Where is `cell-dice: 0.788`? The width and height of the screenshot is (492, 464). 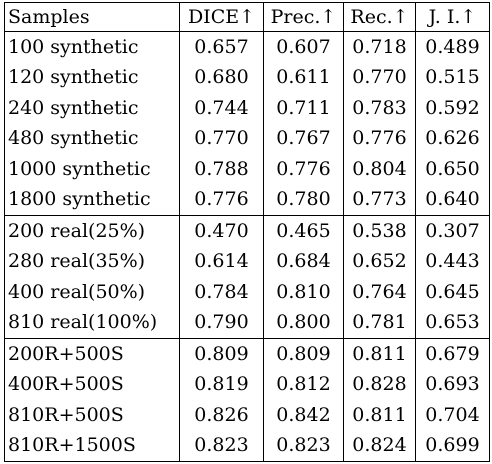
cell-dice: 0.788 is located at coordinates (221, 169).